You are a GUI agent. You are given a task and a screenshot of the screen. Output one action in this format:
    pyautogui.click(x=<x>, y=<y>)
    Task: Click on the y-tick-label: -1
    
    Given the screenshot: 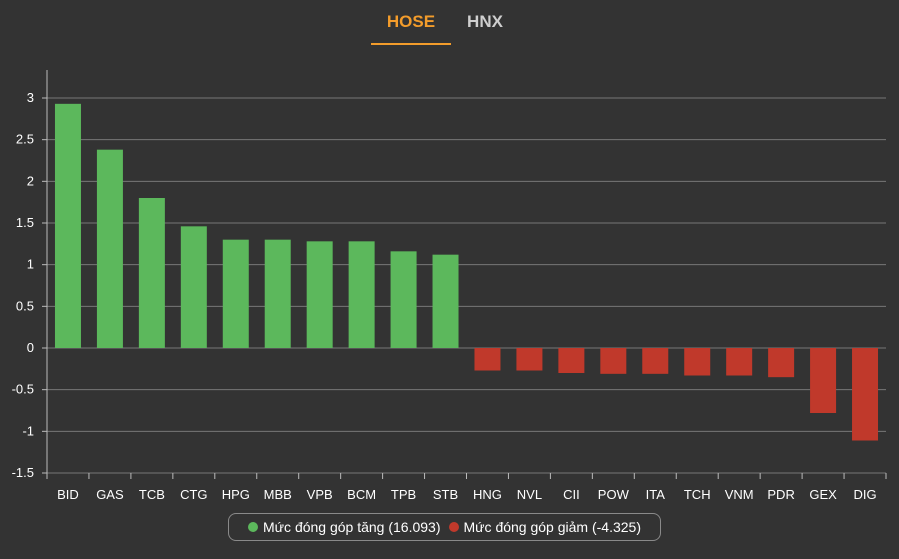 What is the action you would take?
    pyautogui.click(x=28, y=430)
    